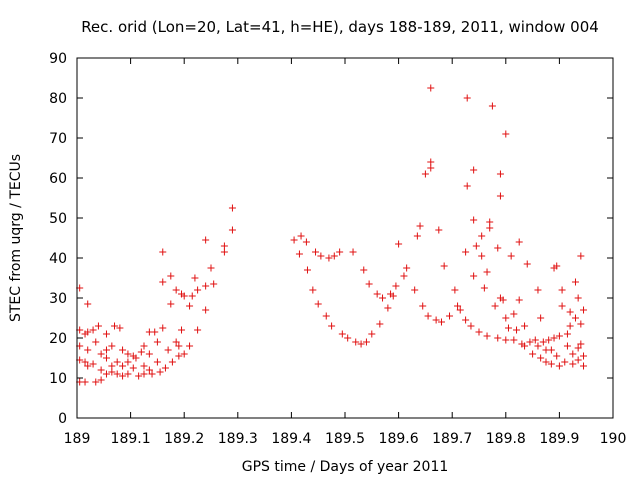 This screenshot has width=640, height=480. I want to click on x-axis-label: GPS time / Days of year 2011, so click(345, 467).